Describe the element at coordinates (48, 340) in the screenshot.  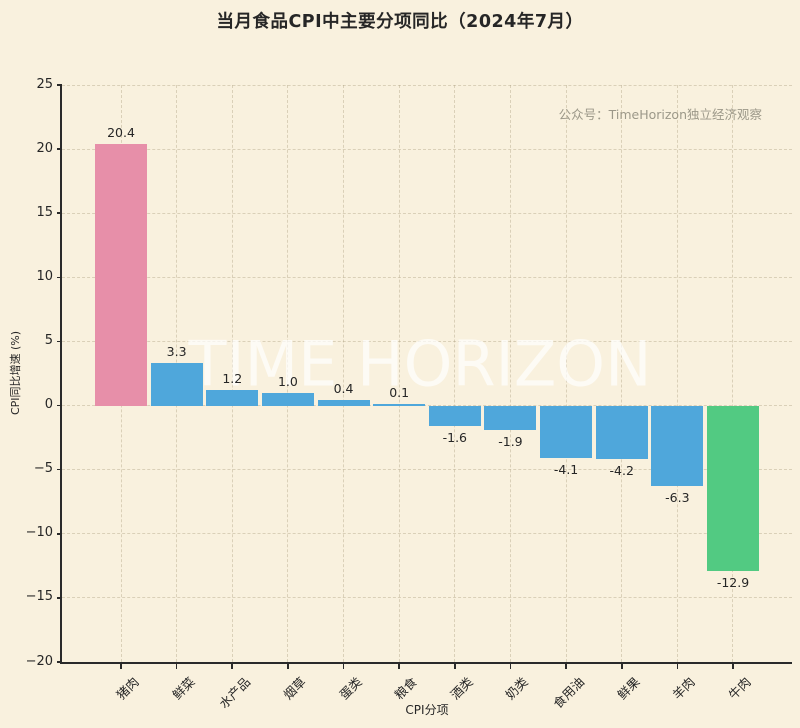
I see `y-tick-label: 5` at that location.